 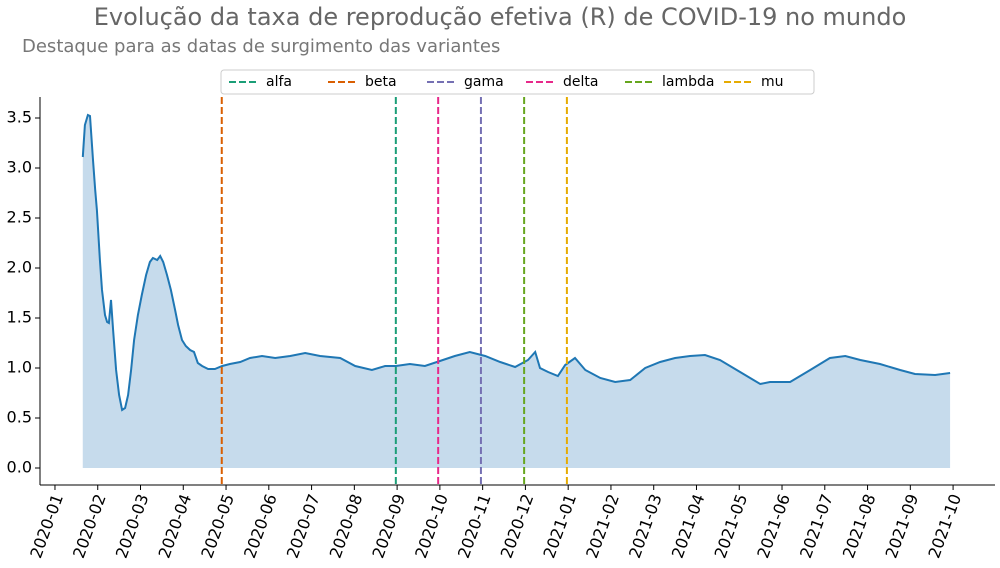 What do you see at coordinates (773, 525) in the screenshot?
I see `x-tick-label: 2021-06` at bounding box center [773, 525].